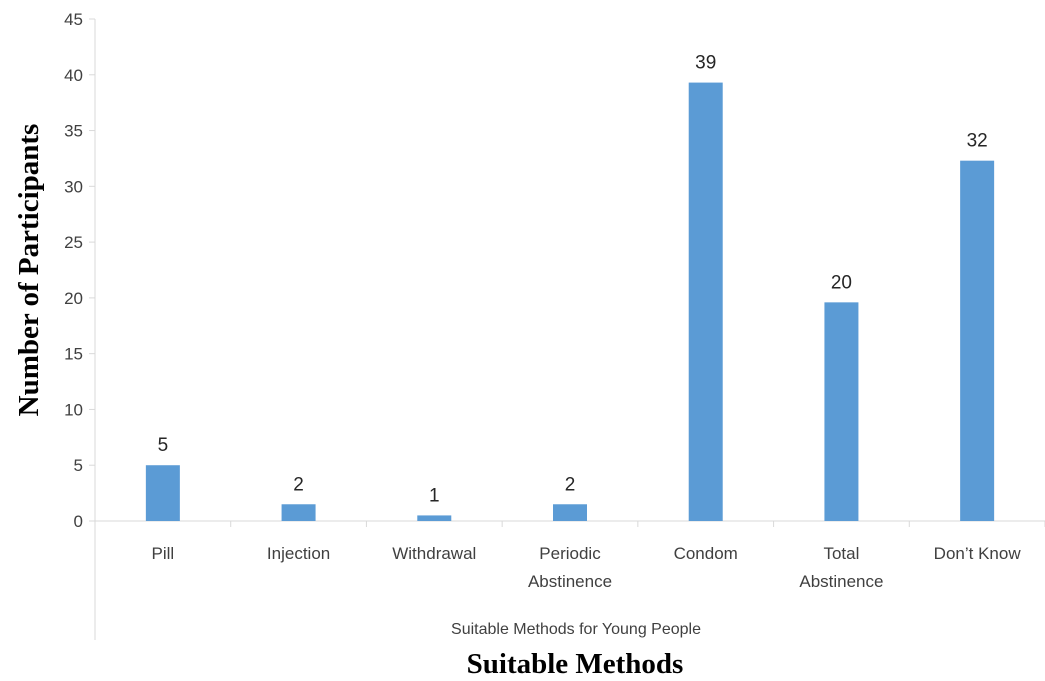  What do you see at coordinates (73, 75) in the screenshot?
I see `y-tick-label: 40` at bounding box center [73, 75].